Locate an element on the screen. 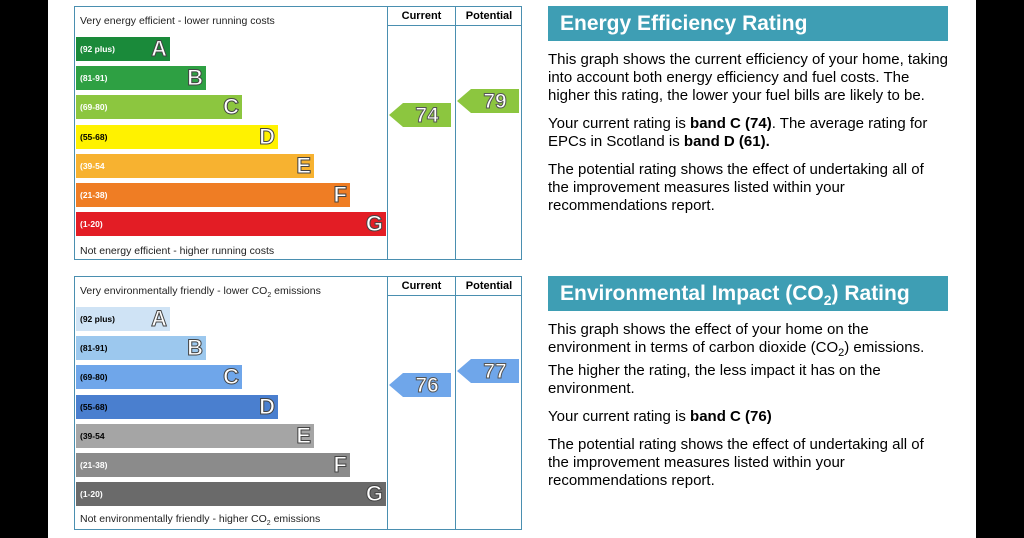  current-rating-arrow: 76 is located at coordinates (420, 385).